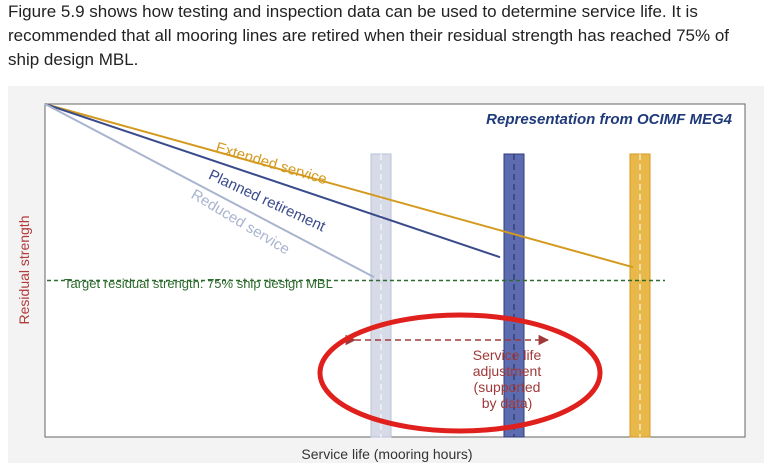  What do you see at coordinates (386, 454) in the screenshot?
I see `x-axis-label: Service life (mooring hours)` at bounding box center [386, 454].